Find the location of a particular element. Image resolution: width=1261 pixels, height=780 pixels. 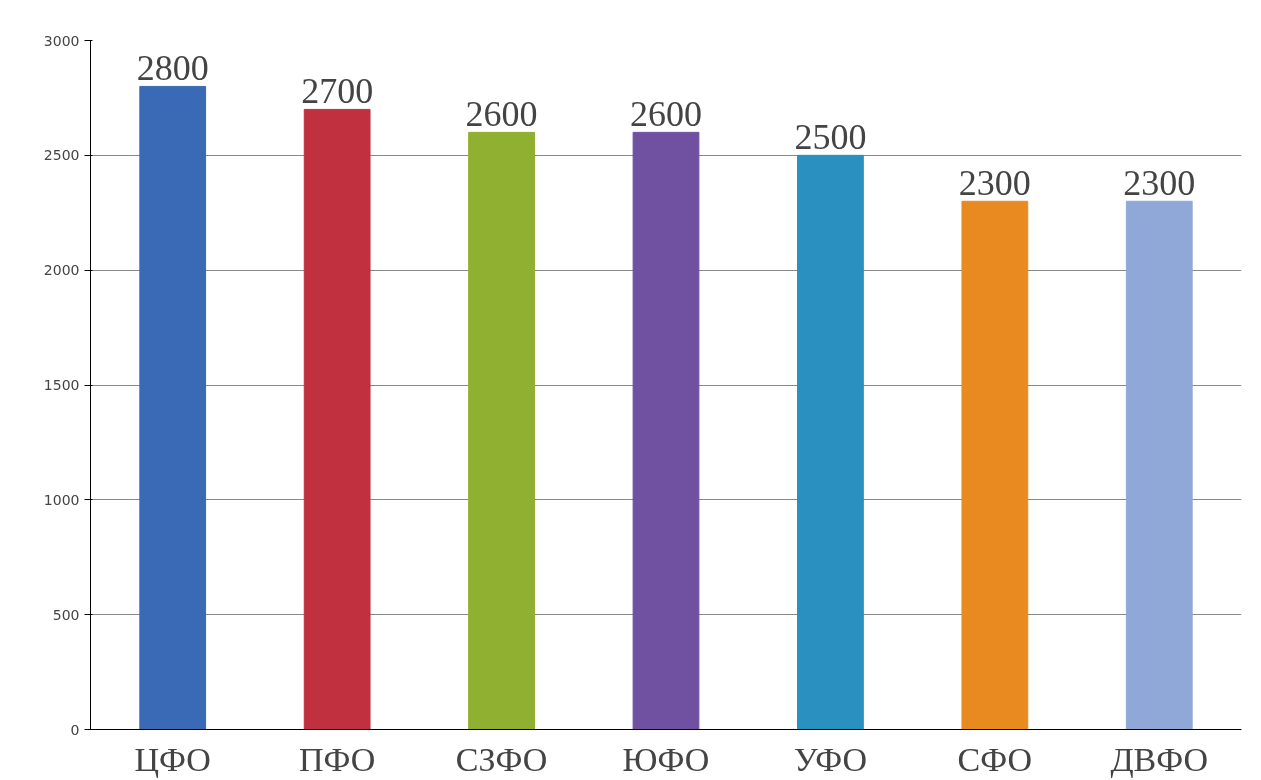

x-tick-label: ДВФО is located at coordinates (1159, 759).